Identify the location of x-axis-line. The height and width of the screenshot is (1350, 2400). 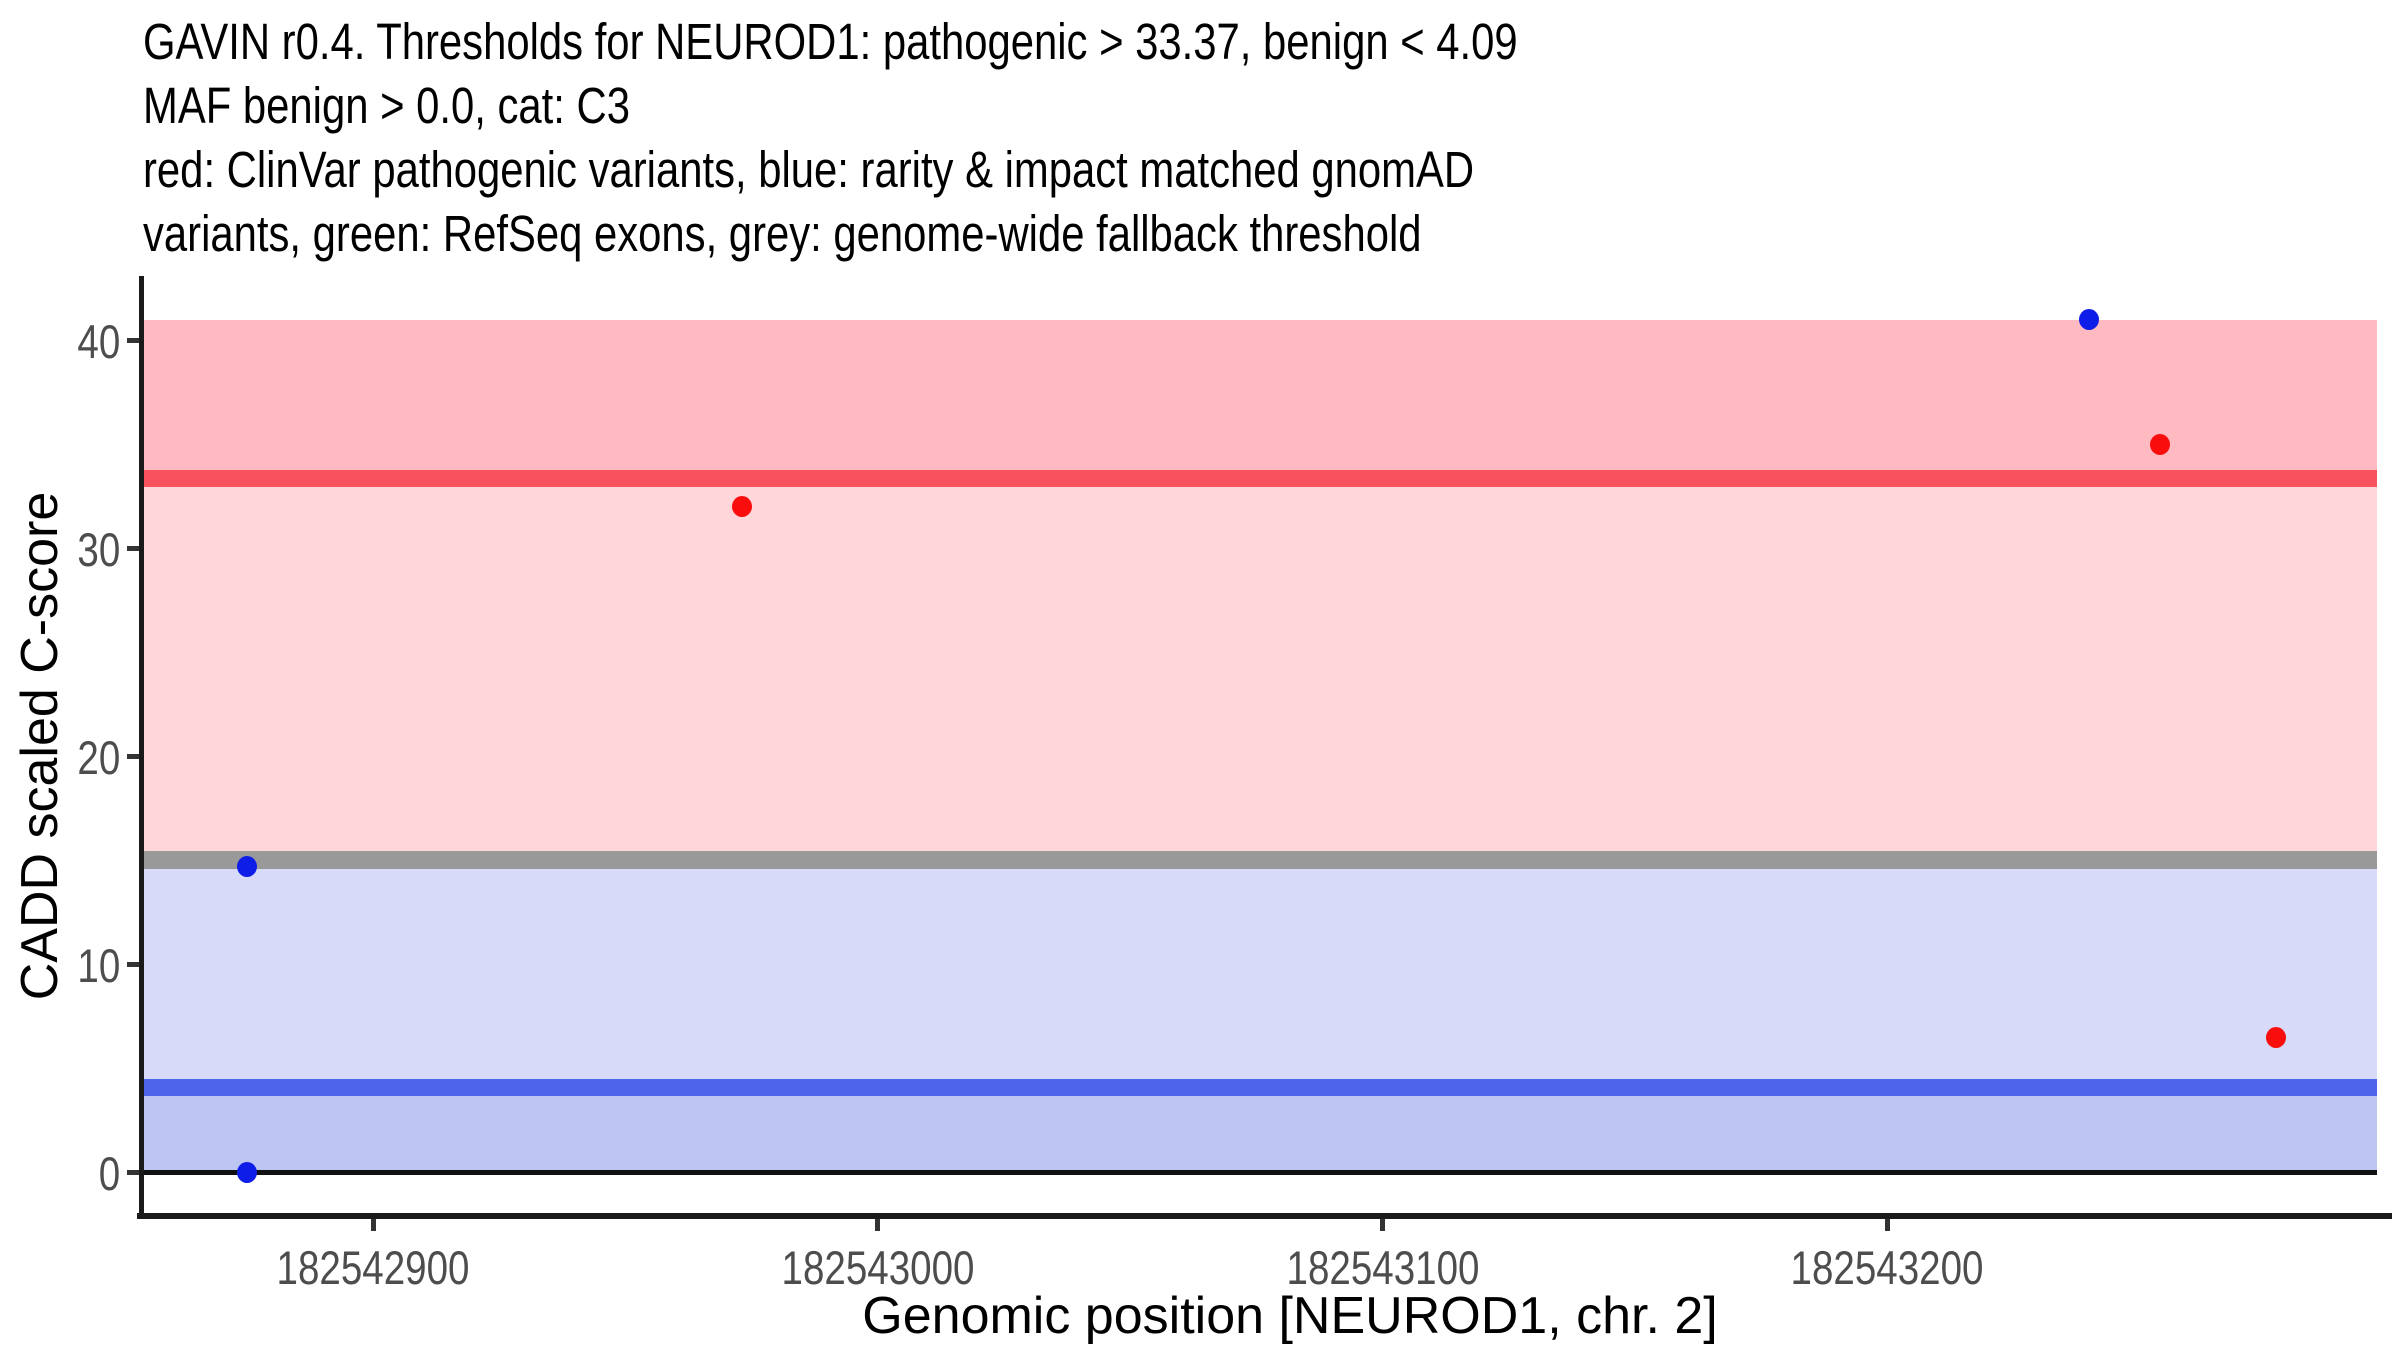
(1264, 1216).